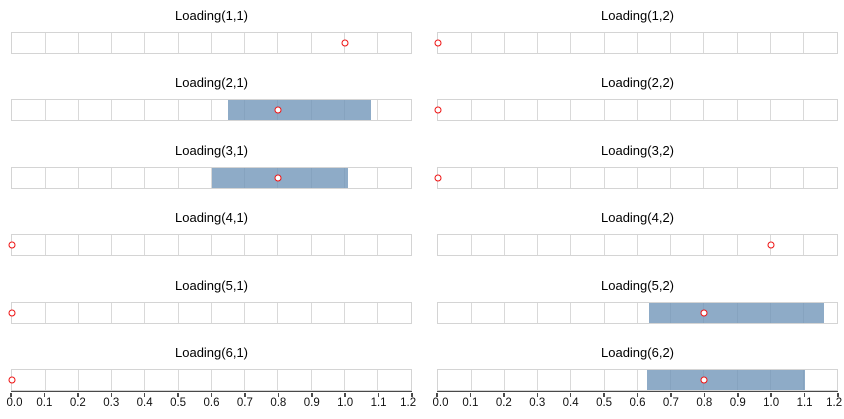  What do you see at coordinates (737, 403) in the screenshot?
I see `x-axis-tick-label: 0.9` at bounding box center [737, 403].